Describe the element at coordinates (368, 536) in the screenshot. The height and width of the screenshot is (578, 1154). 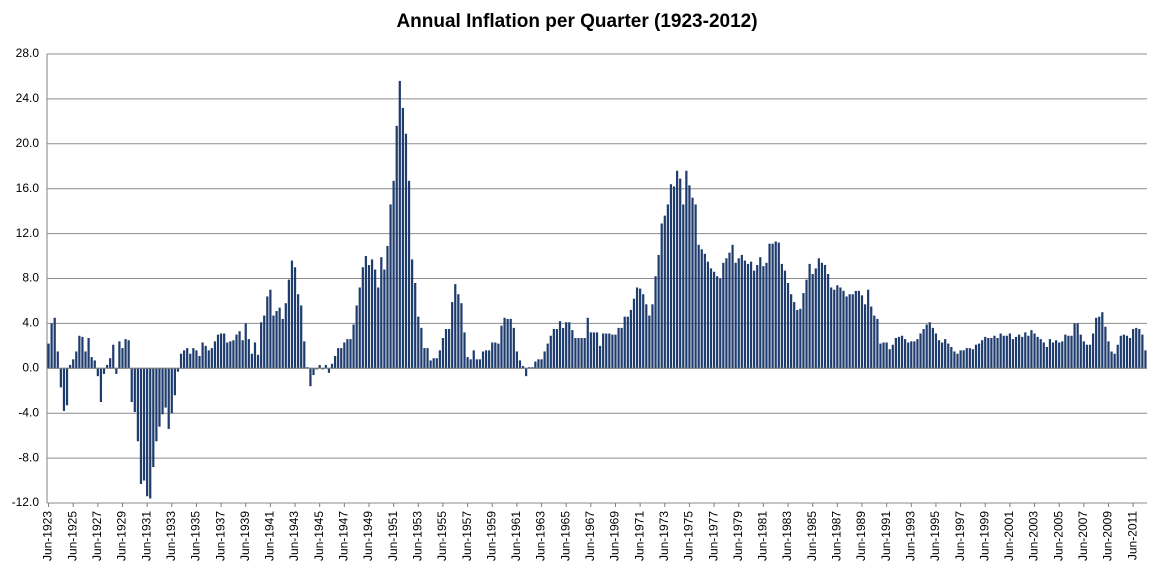
I see `x-tick-label: Jun-1949` at that location.